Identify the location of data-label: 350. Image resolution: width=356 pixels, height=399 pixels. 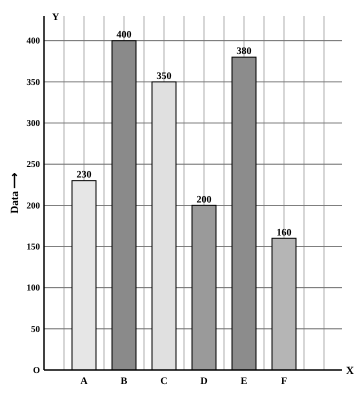
(164, 76).